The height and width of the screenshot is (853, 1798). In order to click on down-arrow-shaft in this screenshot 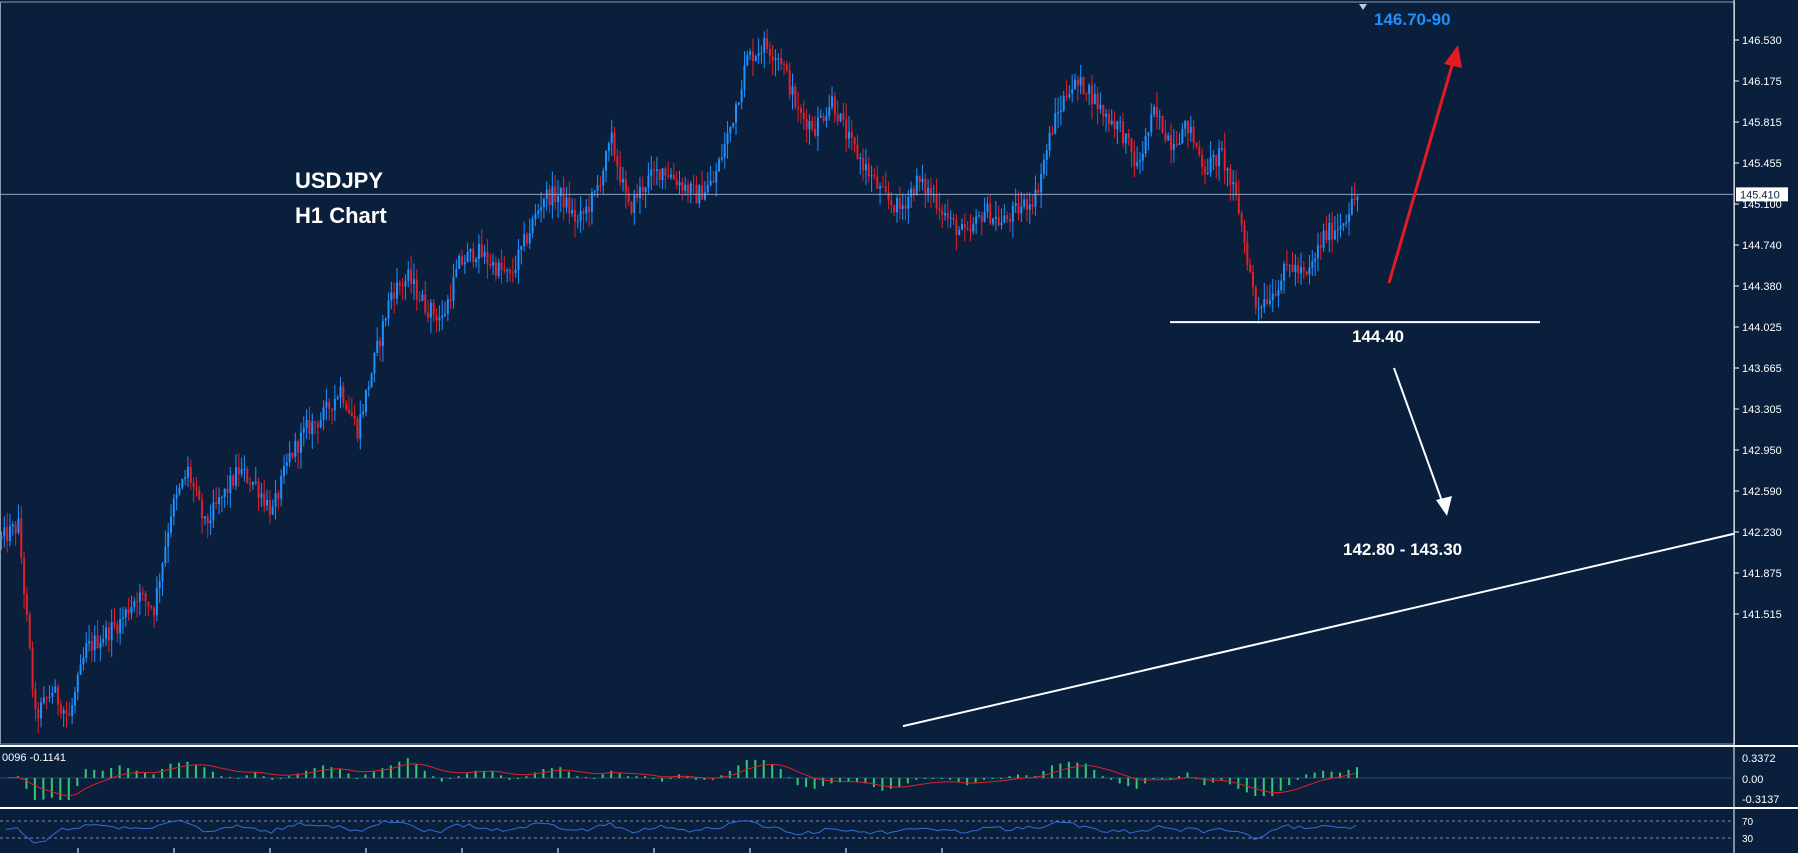, I will do `click(1418, 436)`.